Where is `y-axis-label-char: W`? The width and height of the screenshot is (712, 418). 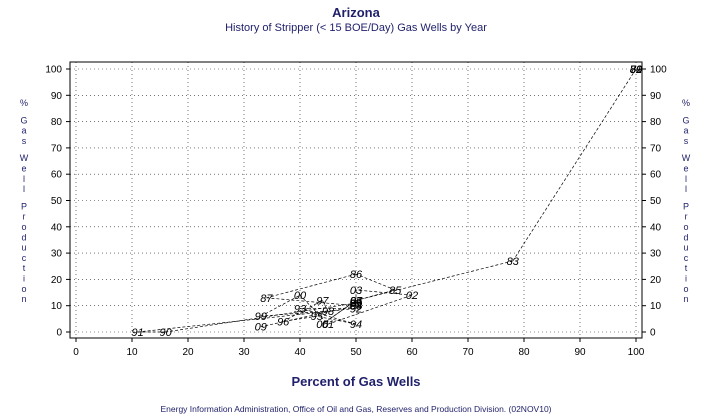
y-axis-label-char: W is located at coordinates (686, 158).